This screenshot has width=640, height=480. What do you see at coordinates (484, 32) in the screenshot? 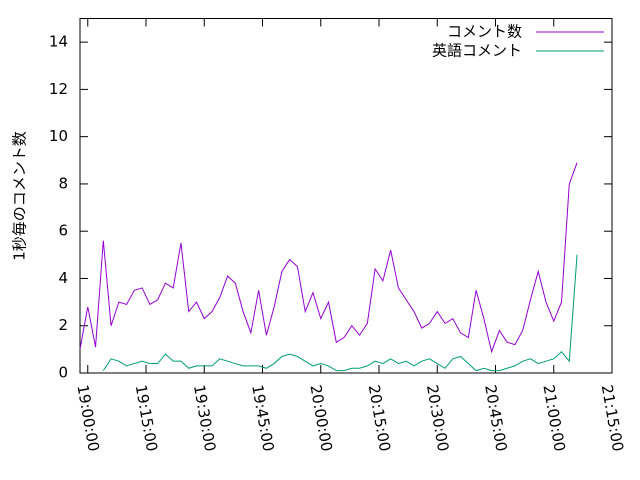
I see `legend-label: コメント数` at bounding box center [484, 32].